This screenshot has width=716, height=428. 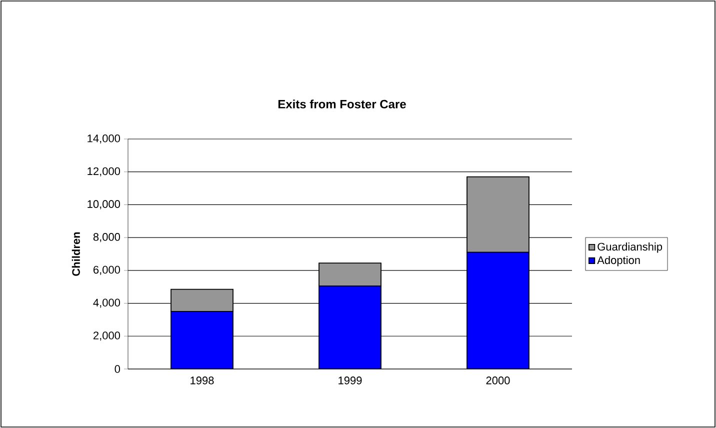 I want to click on y-tick-label: 8,000, so click(x=106, y=237).